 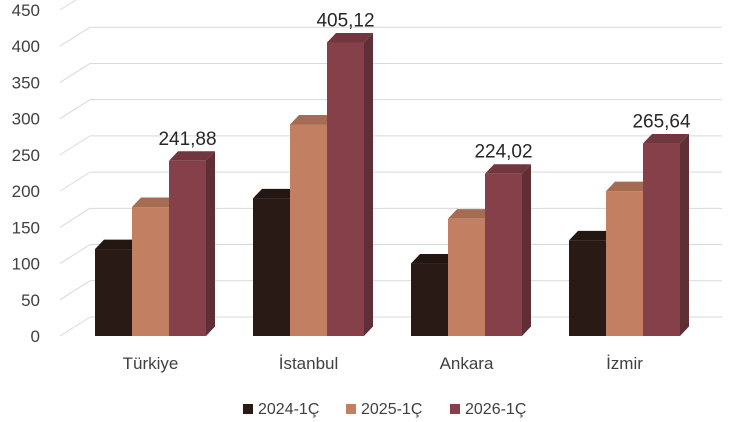 I want to click on legend-item: 2024-1Ç, so click(x=281, y=409).